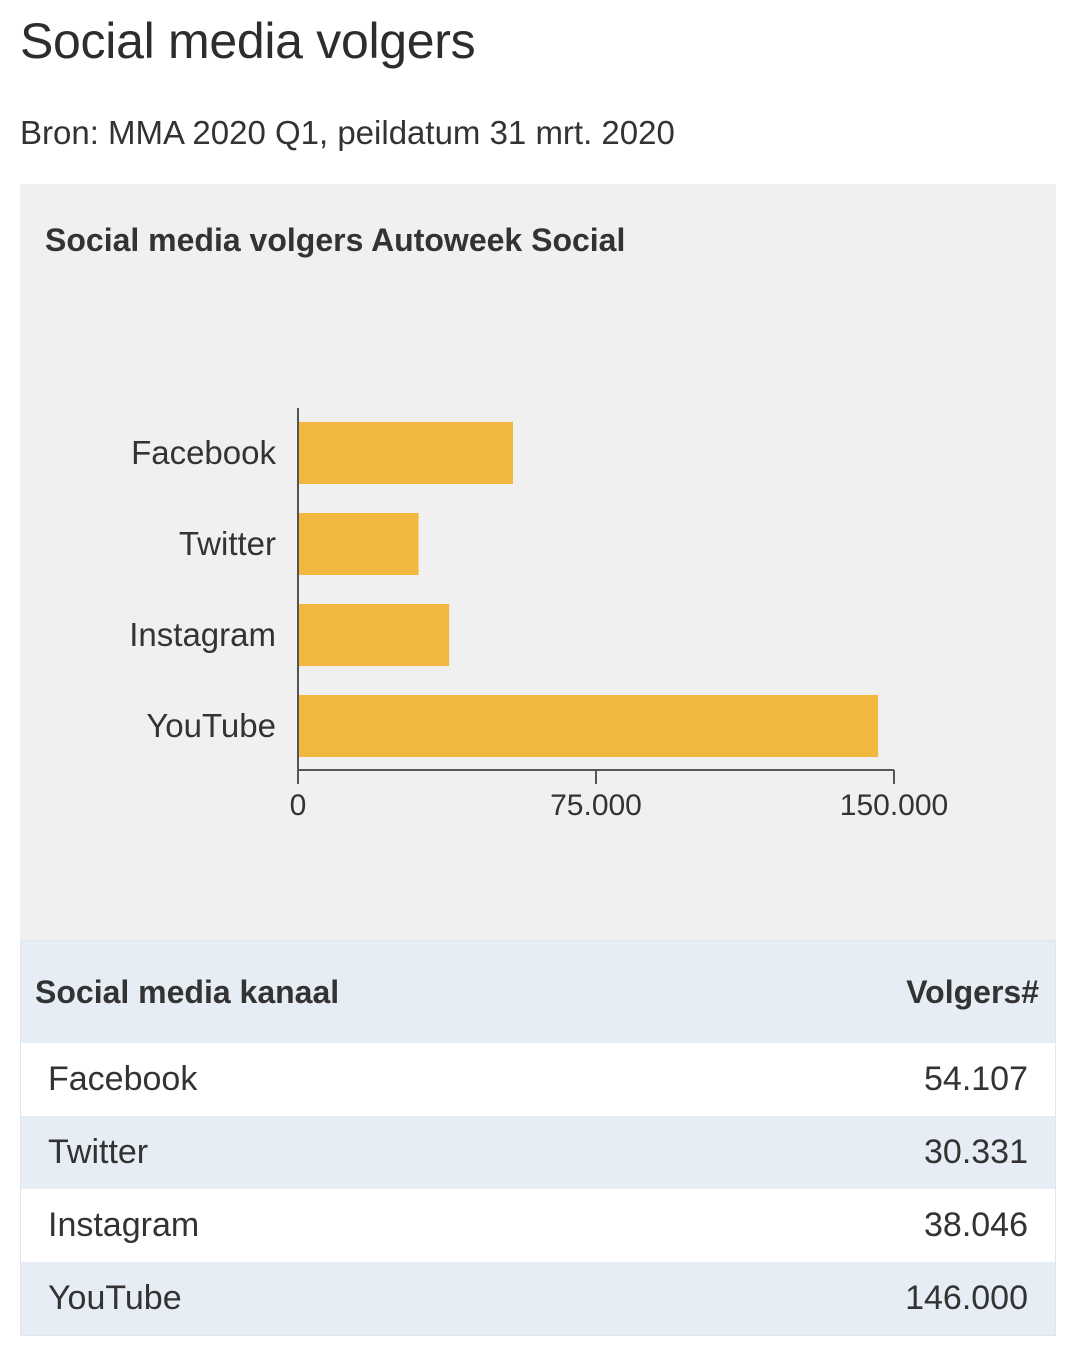 This screenshot has width=1074, height=1372. Describe the element at coordinates (894, 805) in the screenshot. I see `x-tick-label: 150.000` at that location.